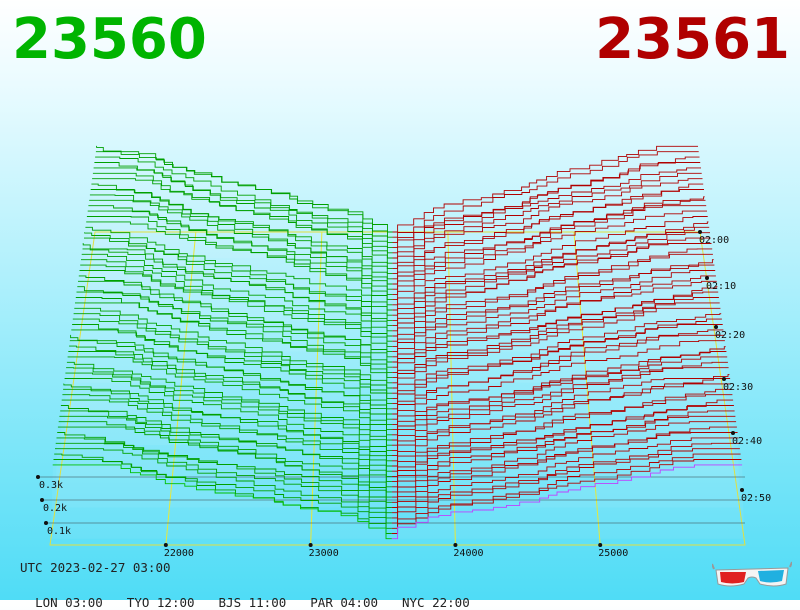  Describe the element at coordinates (109, 39) in the screenshot. I see `bid-price: 23560` at that location.